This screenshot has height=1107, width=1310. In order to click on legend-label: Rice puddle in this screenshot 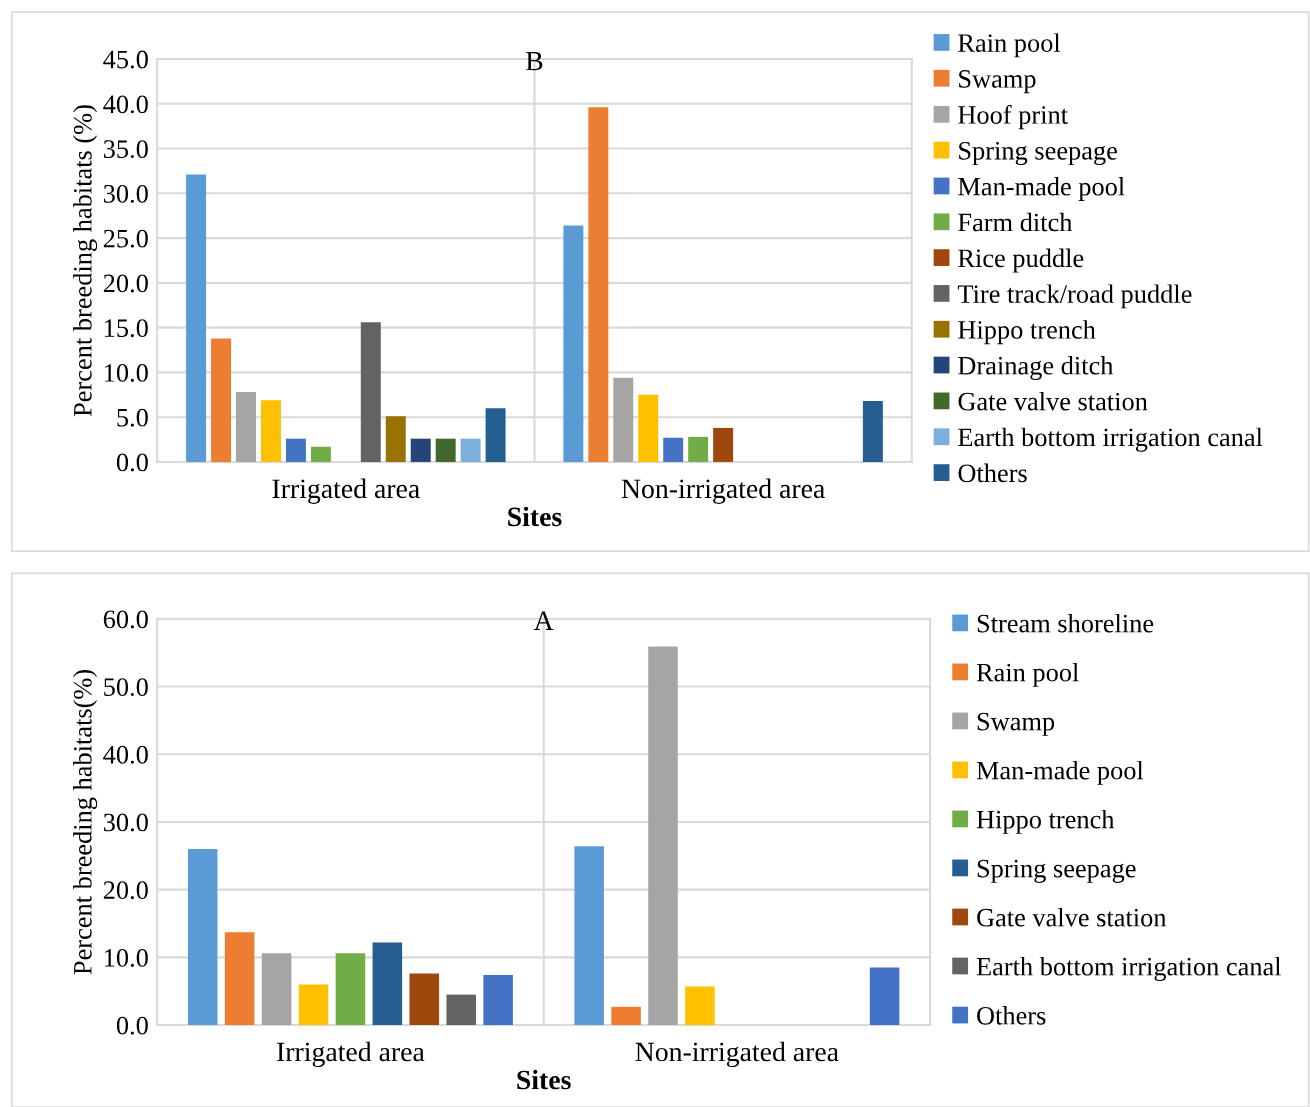, I will do `click(1021, 260)`.